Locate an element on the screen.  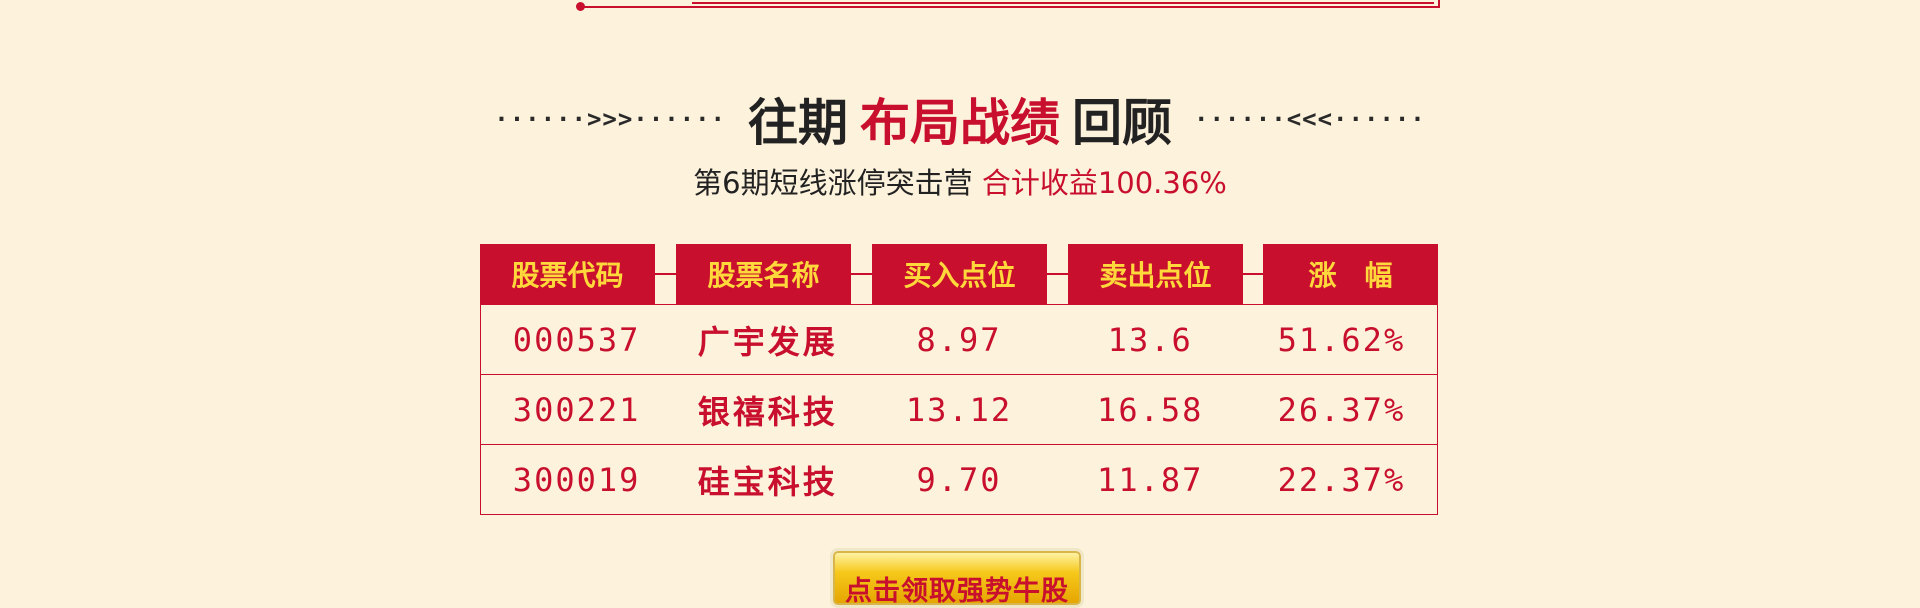
claim-stock-button-label: 点击领取强势牛股 is located at coordinates (957, 591).